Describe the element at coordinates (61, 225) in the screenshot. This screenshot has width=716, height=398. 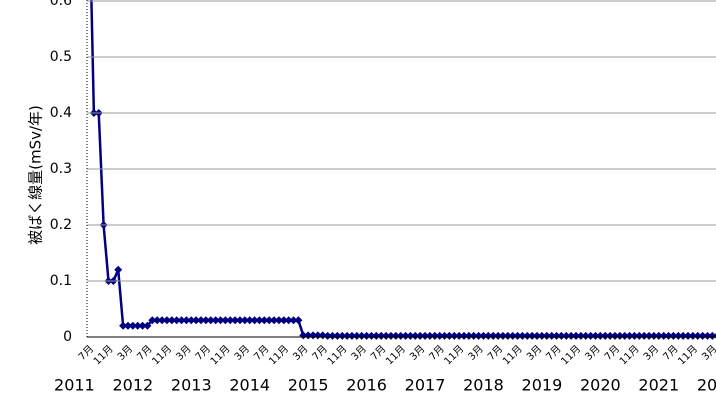
I see `y-tick-label: 0.2` at that location.